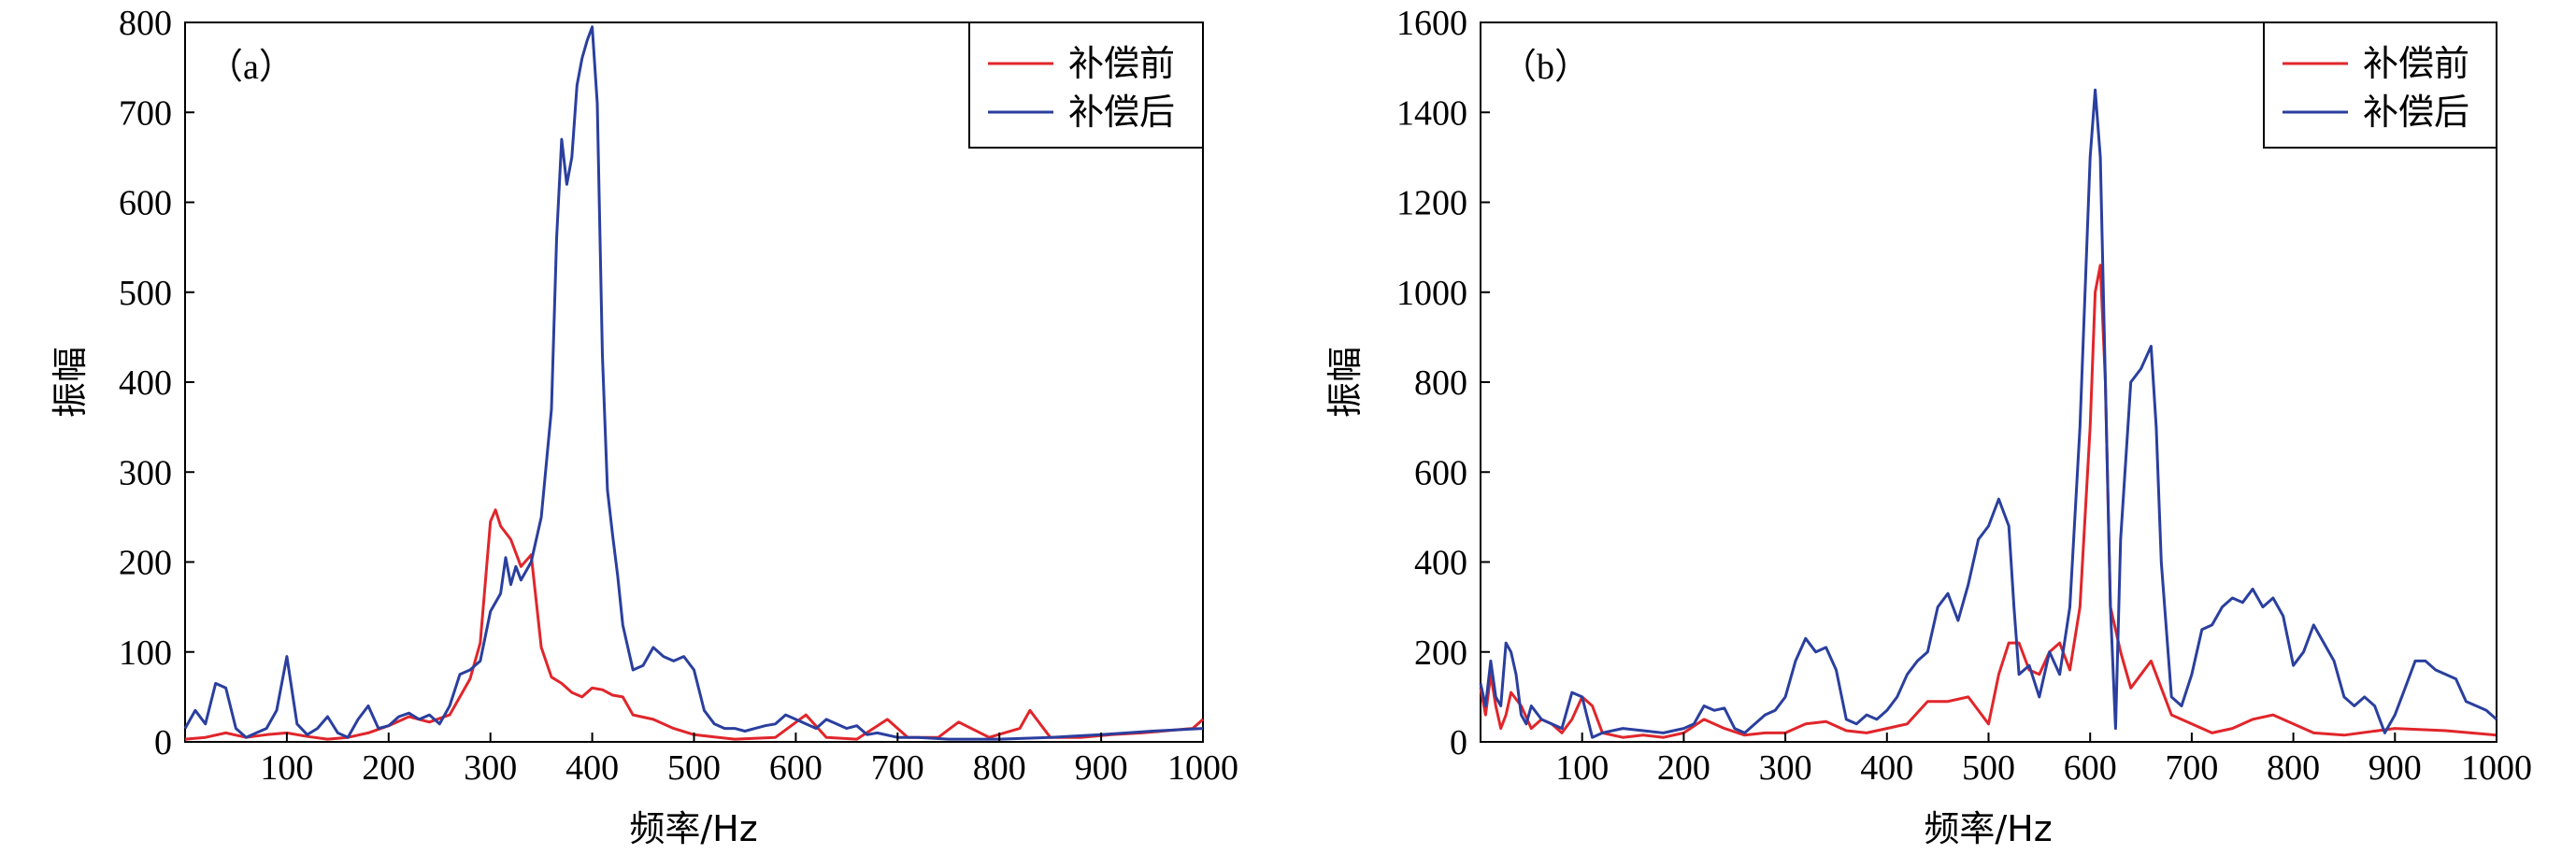  Describe the element at coordinates (1989, 768) in the screenshot. I see `x-tick-label-b: 500` at that location.